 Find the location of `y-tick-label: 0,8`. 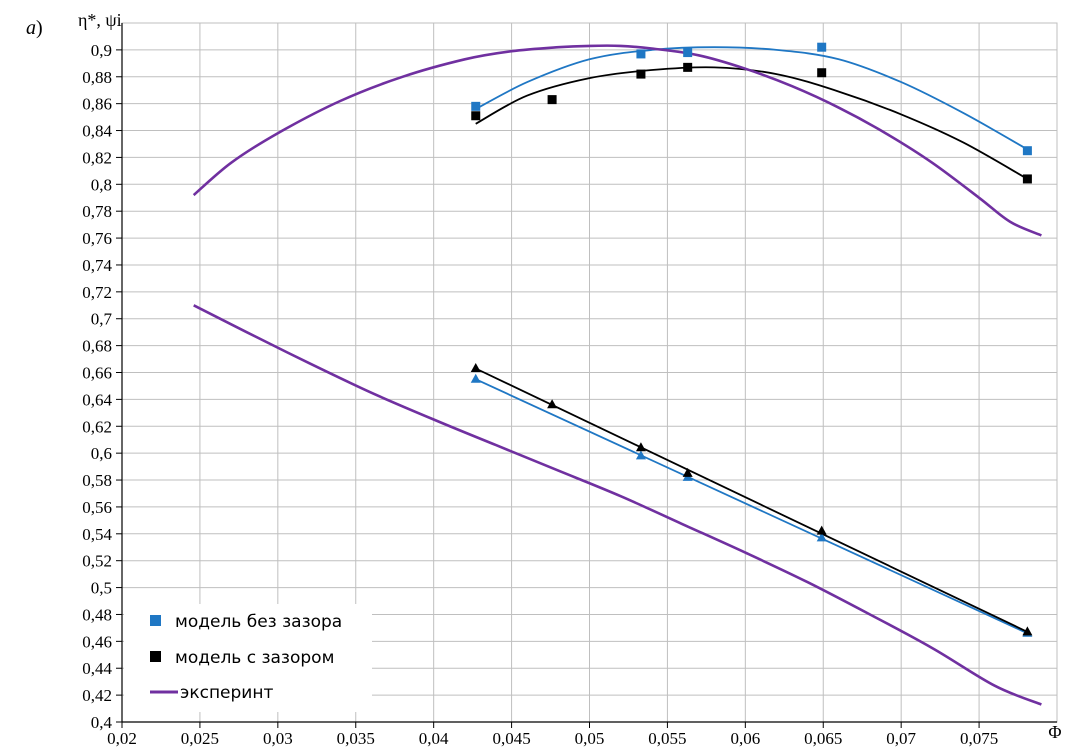

y-tick-label: 0,8 is located at coordinates (101, 184).